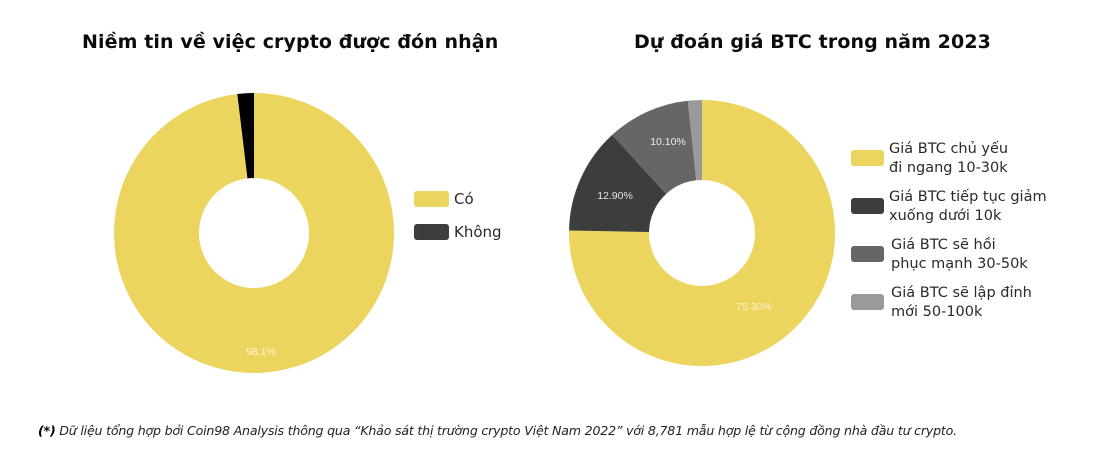  What do you see at coordinates (867, 254) in the screenshot?
I see `legend-swatch-recover` at bounding box center [867, 254].